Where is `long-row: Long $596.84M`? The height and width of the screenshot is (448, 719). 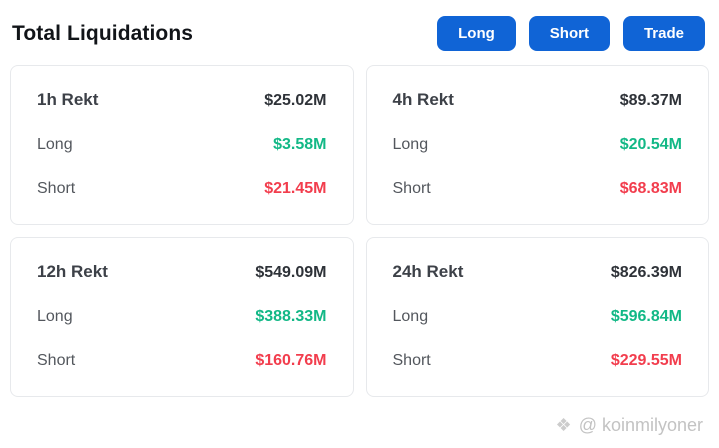 long-row: Long $596.84M is located at coordinates (538, 317).